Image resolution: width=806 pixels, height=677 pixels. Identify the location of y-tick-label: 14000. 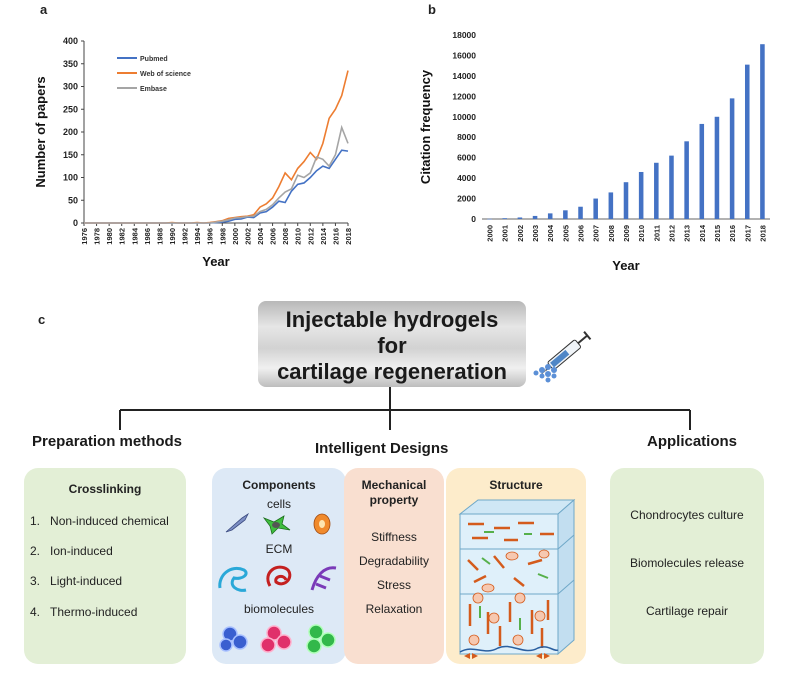
(464, 76).